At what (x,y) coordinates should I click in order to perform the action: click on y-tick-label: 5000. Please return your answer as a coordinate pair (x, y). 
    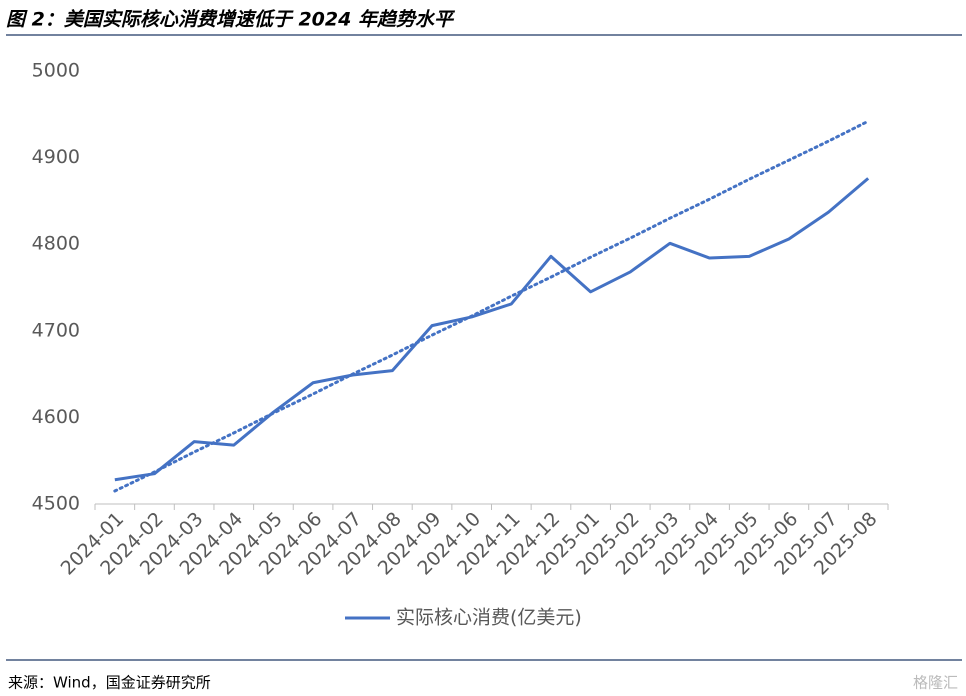
    Looking at the image, I should click on (56, 71).